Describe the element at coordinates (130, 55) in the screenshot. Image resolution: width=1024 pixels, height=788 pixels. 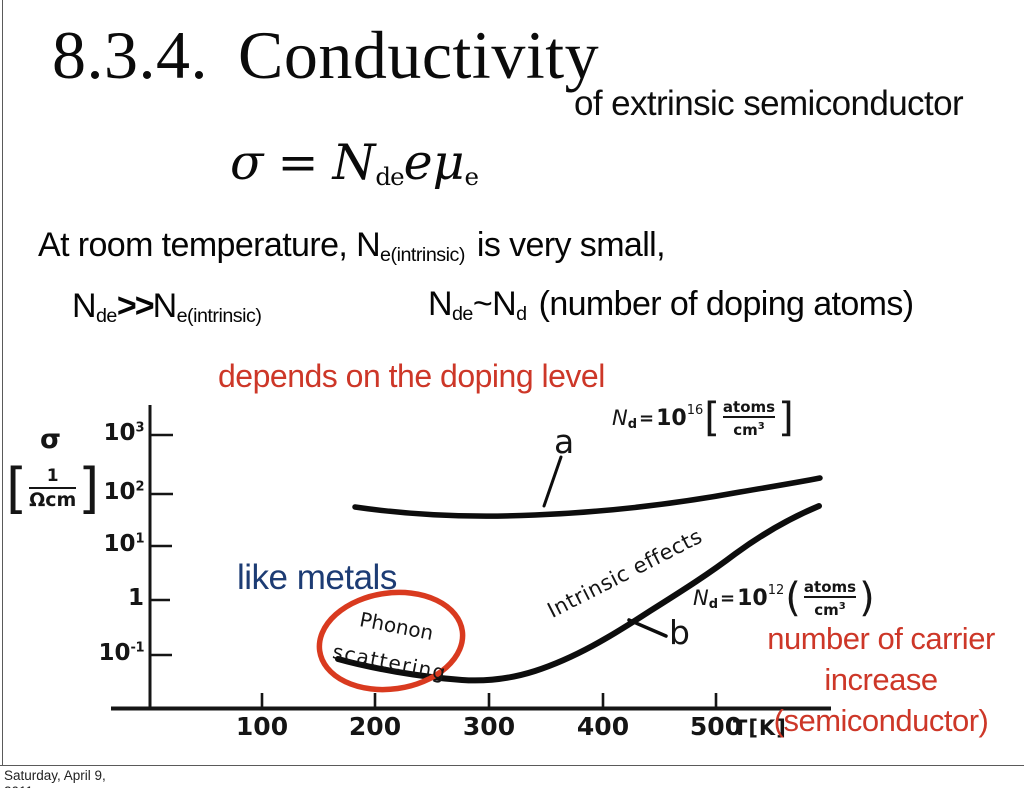
I see `section-number: 8.3.4.` at that location.